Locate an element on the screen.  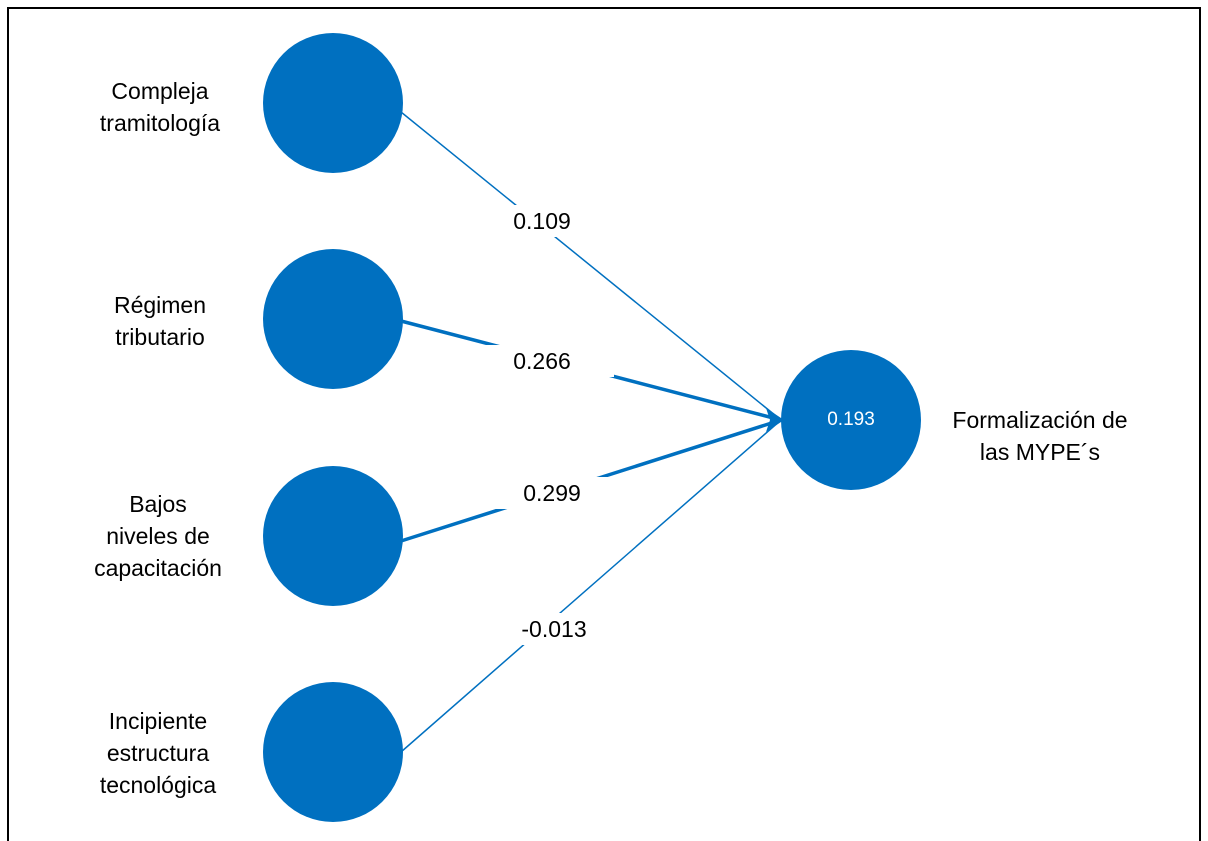
label-line: capacitación is located at coordinates (158, 568).